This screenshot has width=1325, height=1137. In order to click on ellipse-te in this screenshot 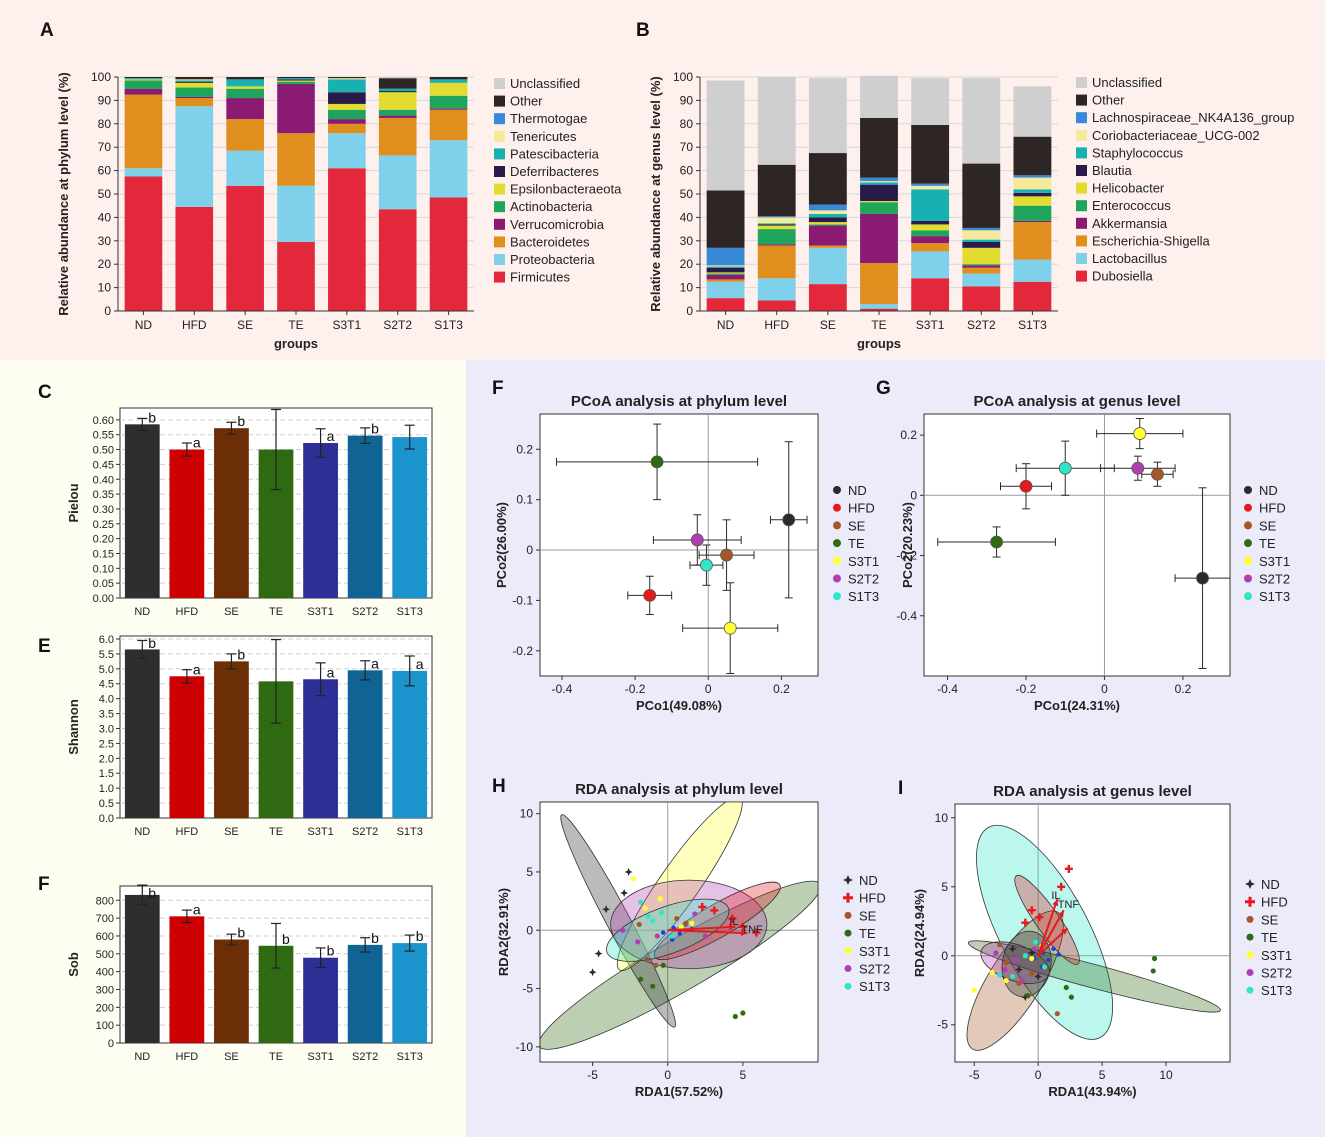, I will do `click(679, 965)`.